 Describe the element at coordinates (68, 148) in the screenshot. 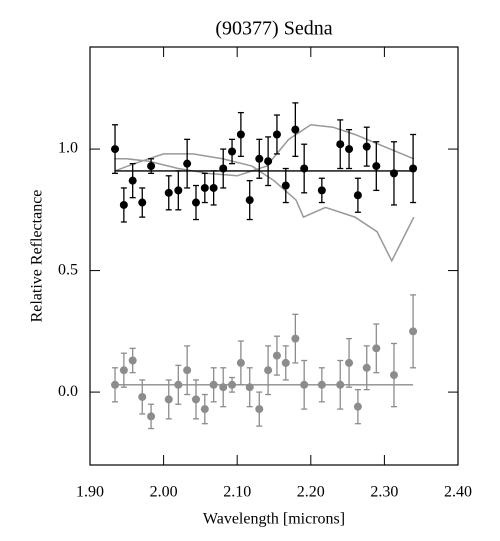

I see `y-tick-label: 1.0` at that location.